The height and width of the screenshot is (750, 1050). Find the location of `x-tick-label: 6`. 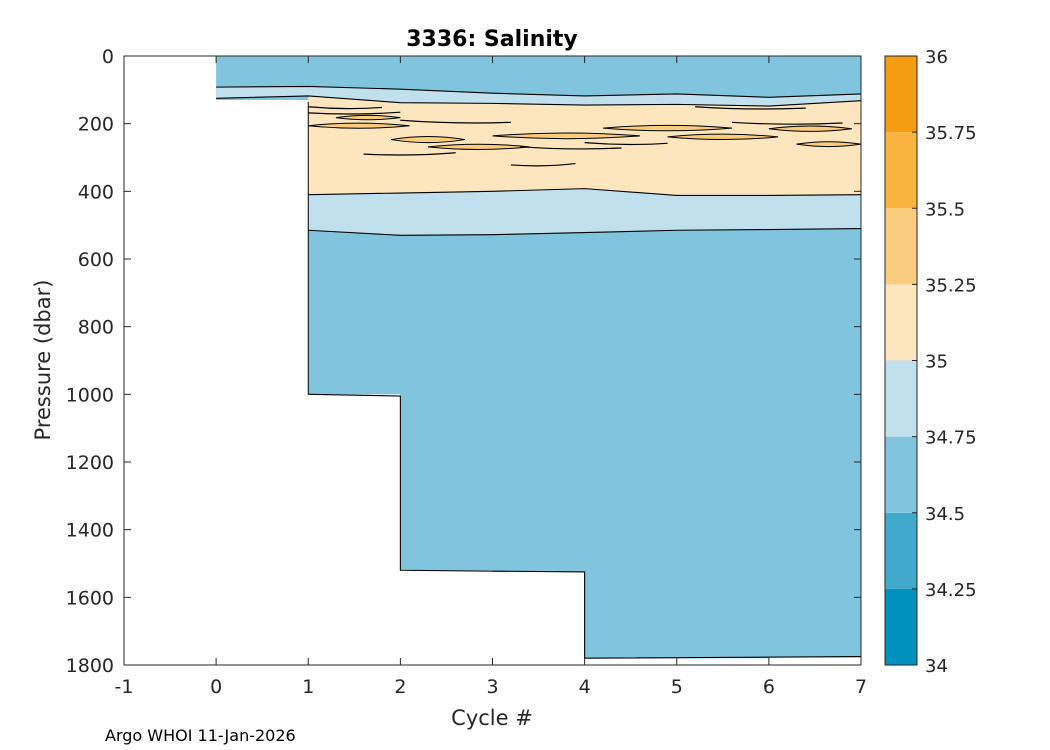

x-tick-label: 6 is located at coordinates (769, 687).